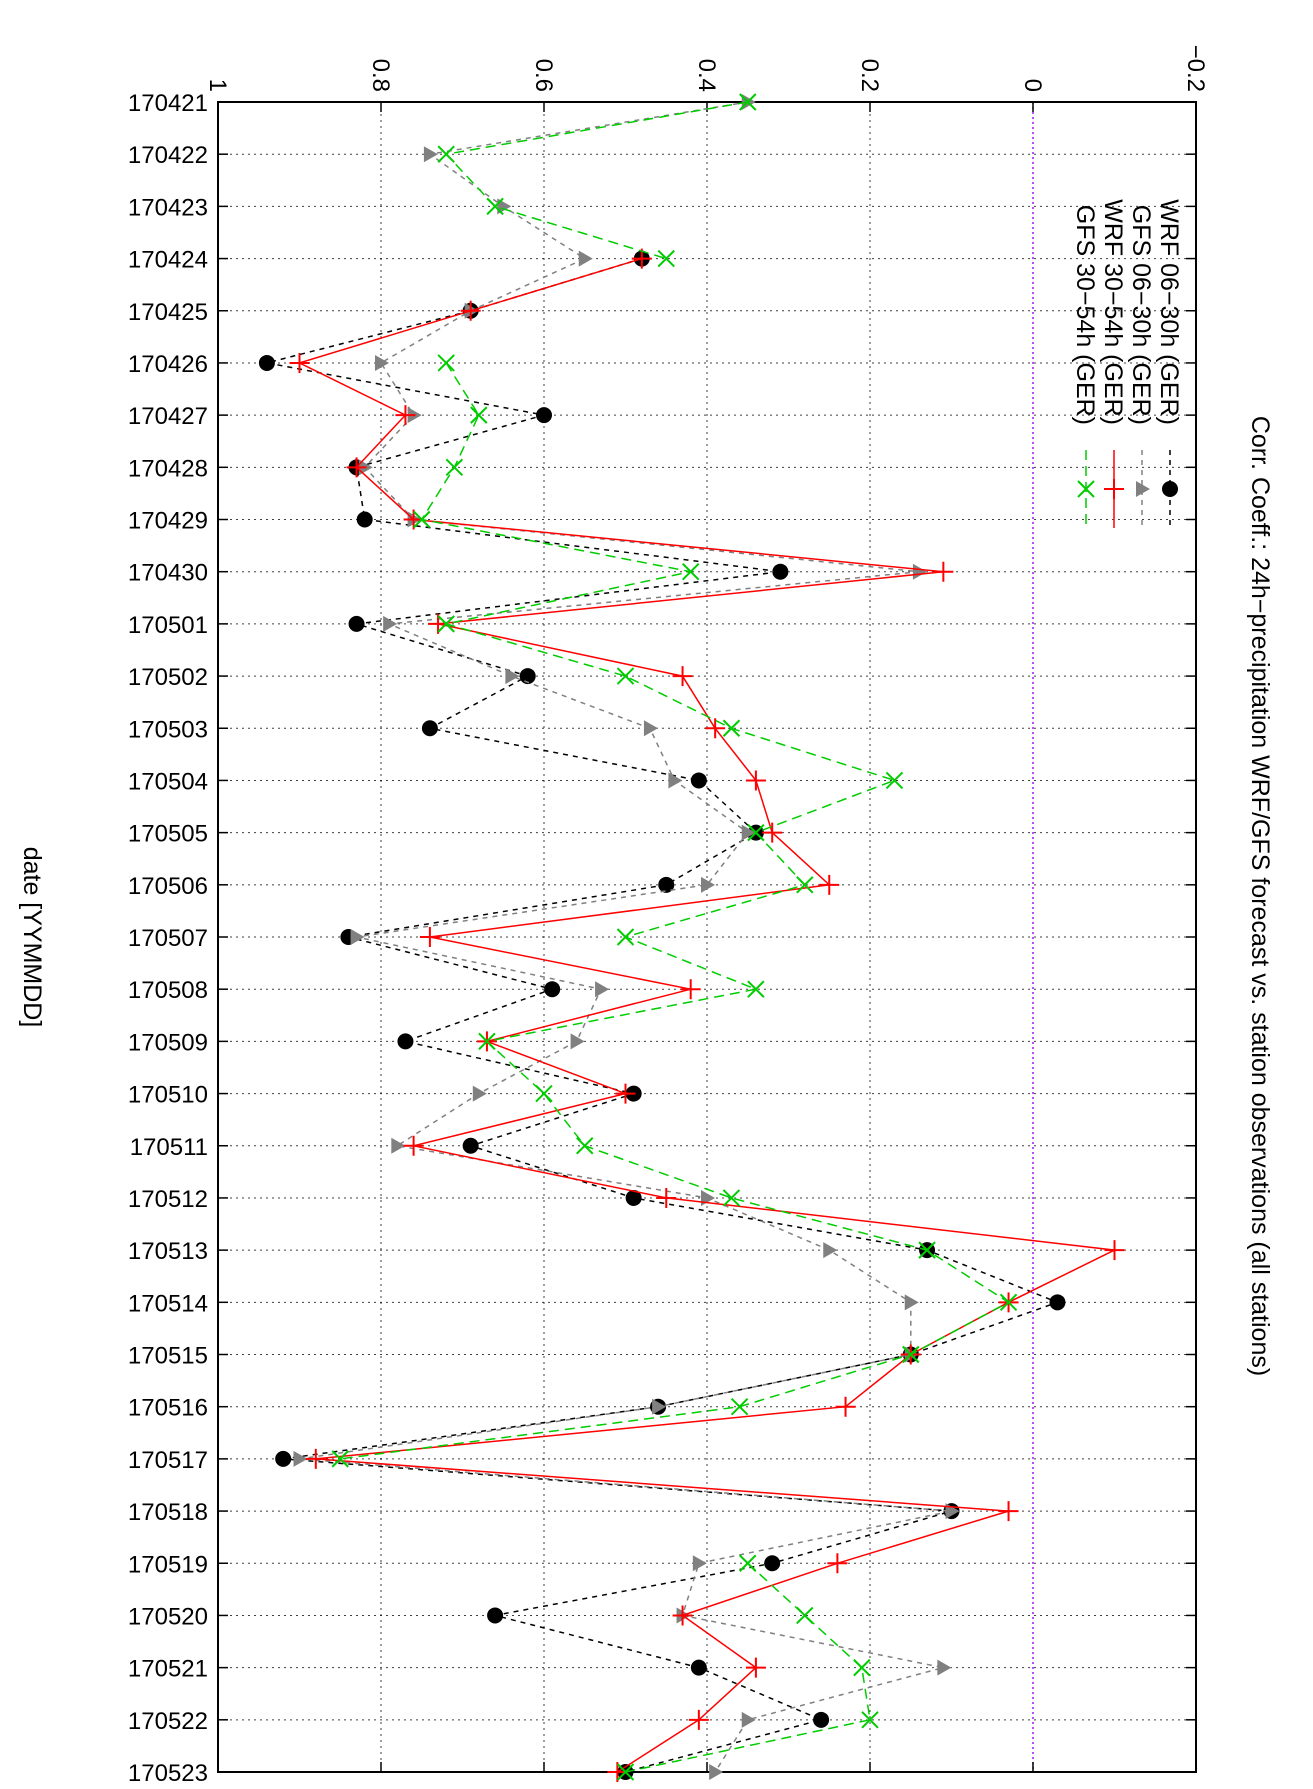  What do you see at coordinates (168, 1564) in the screenshot?
I see `x-tick-label: 170519` at bounding box center [168, 1564].